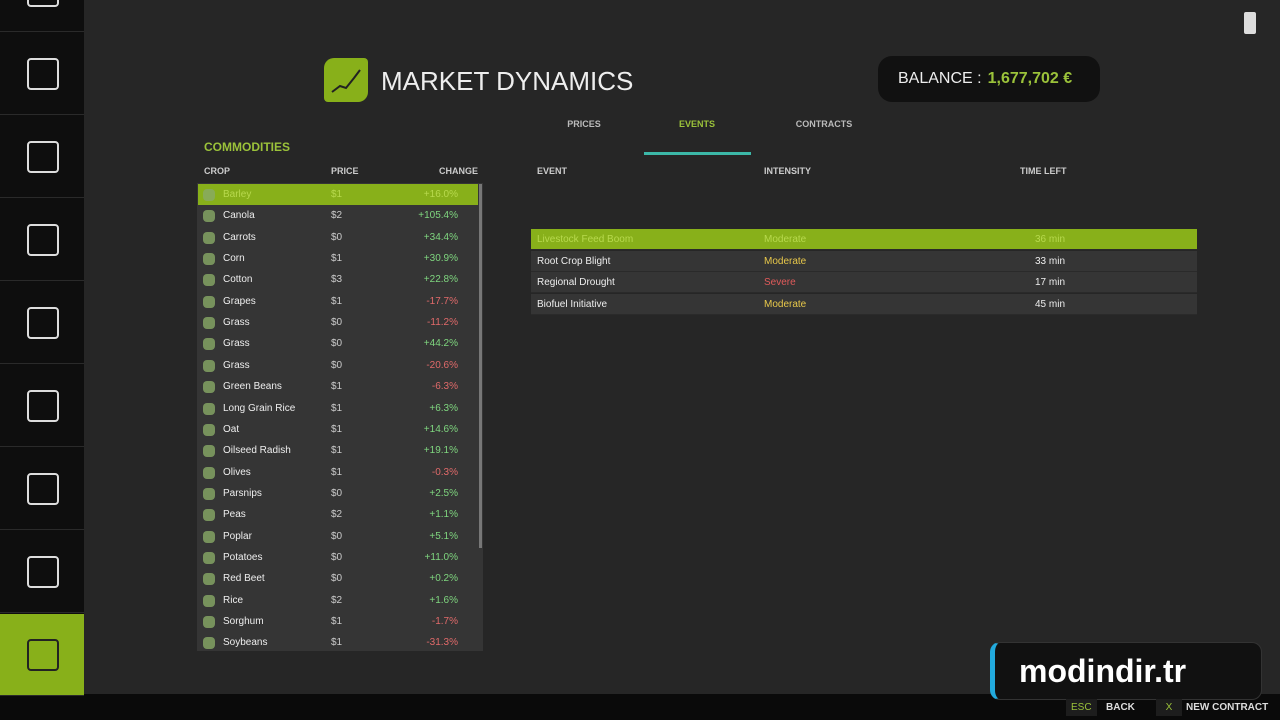 The width and height of the screenshot is (1280, 720). Describe the element at coordinates (443, 579) in the screenshot. I see `crop-change: +0.2%` at that location.